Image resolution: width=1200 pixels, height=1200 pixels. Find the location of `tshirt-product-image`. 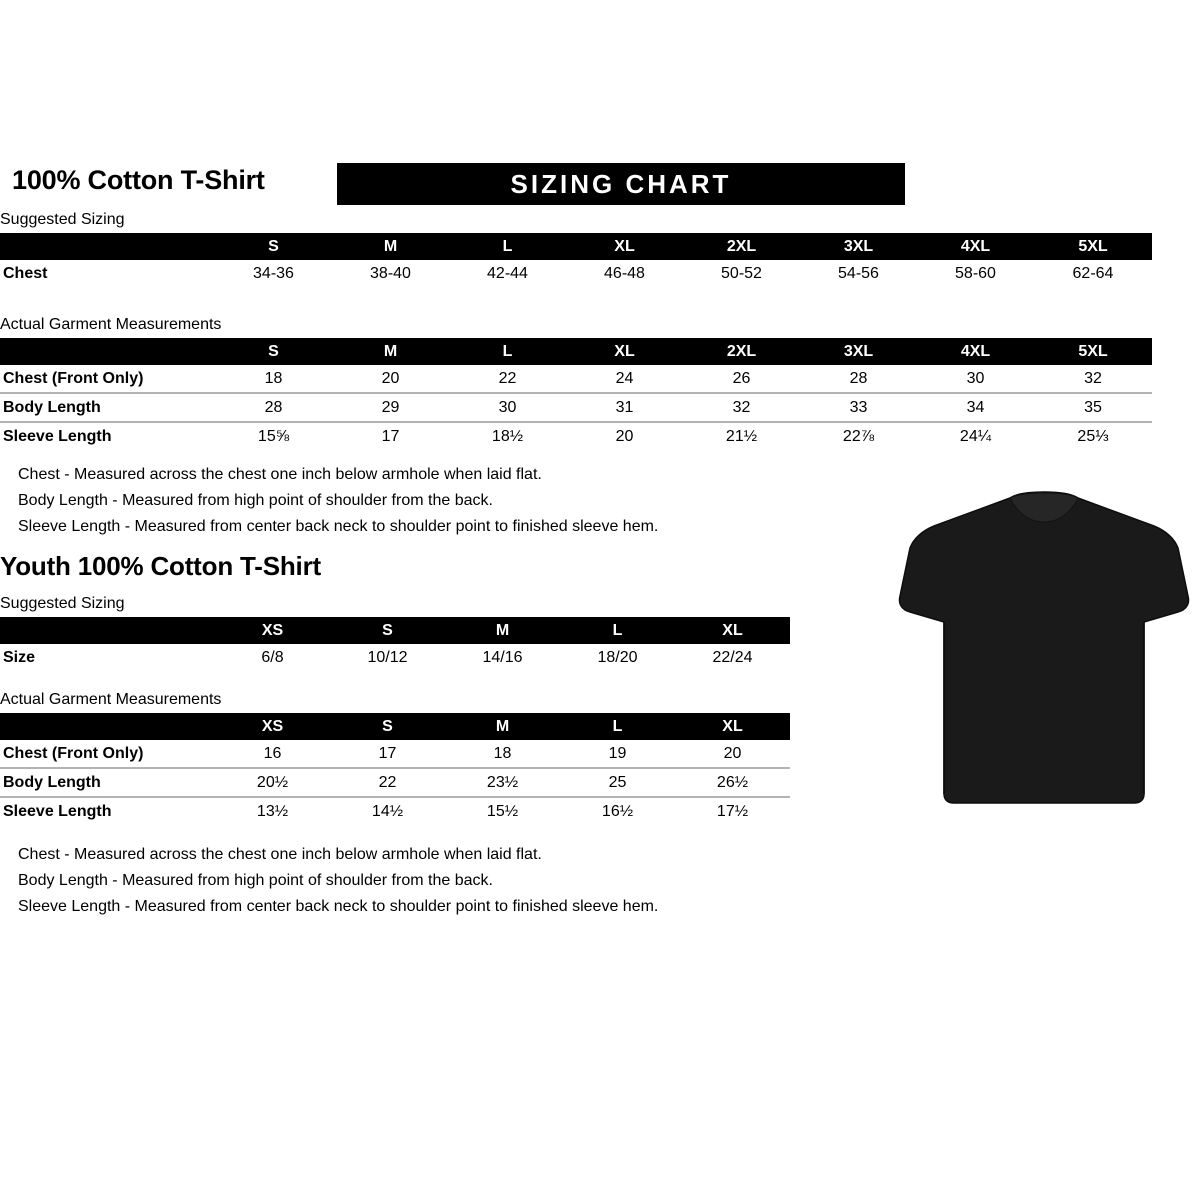

tshirt-product-image is located at coordinates (1044, 647).